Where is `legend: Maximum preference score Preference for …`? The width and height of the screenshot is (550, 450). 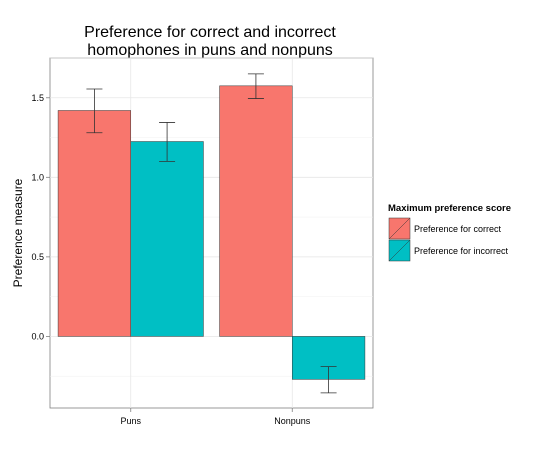 legend: Maximum preference score Preference for … is located at coordinates (449, 232).